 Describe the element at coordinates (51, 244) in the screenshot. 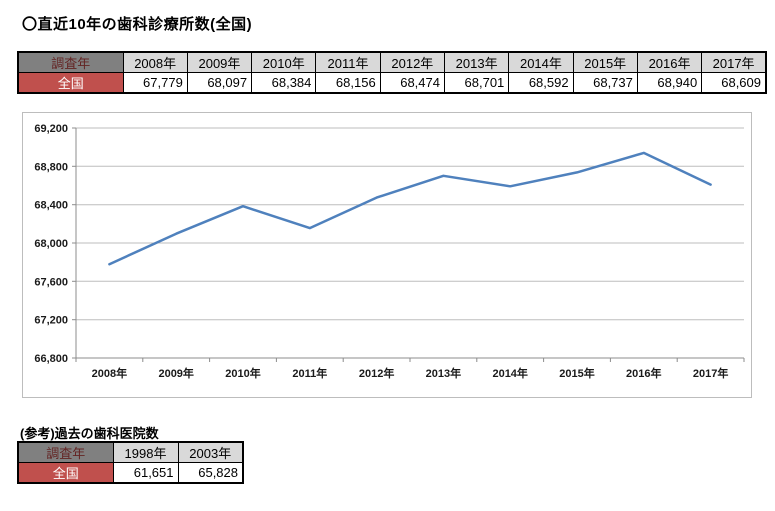

I see `svg-text: 68,000` at that location.